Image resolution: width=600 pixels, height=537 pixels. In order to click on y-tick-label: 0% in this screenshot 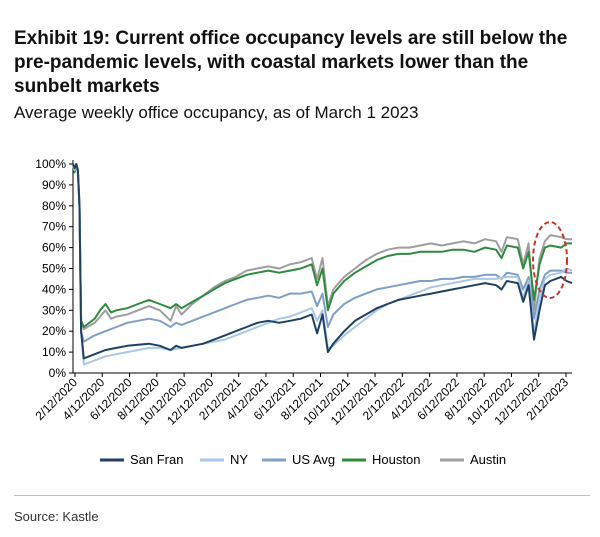, I will do `click(58, 373)`.